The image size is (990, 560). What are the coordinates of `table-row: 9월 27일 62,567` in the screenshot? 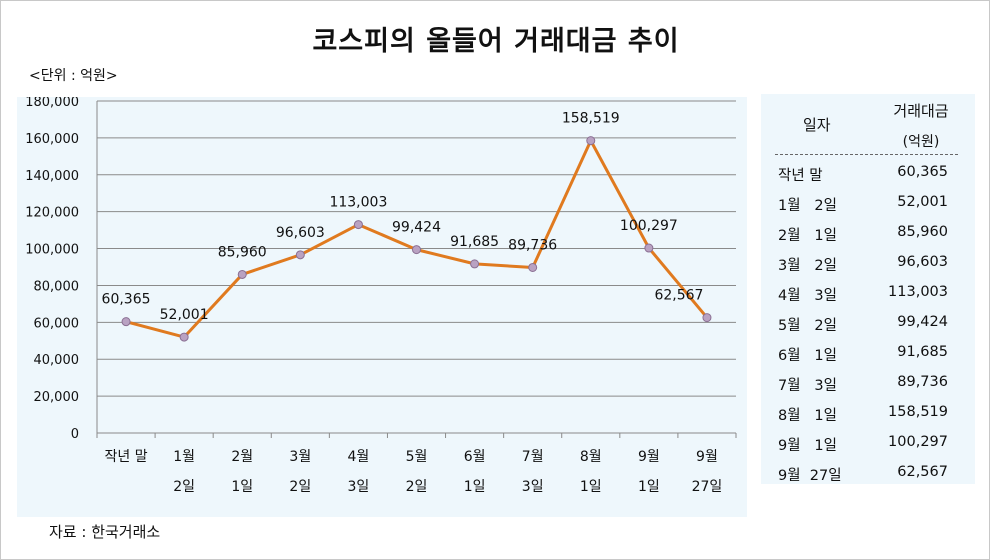 It's located at (868, 473).